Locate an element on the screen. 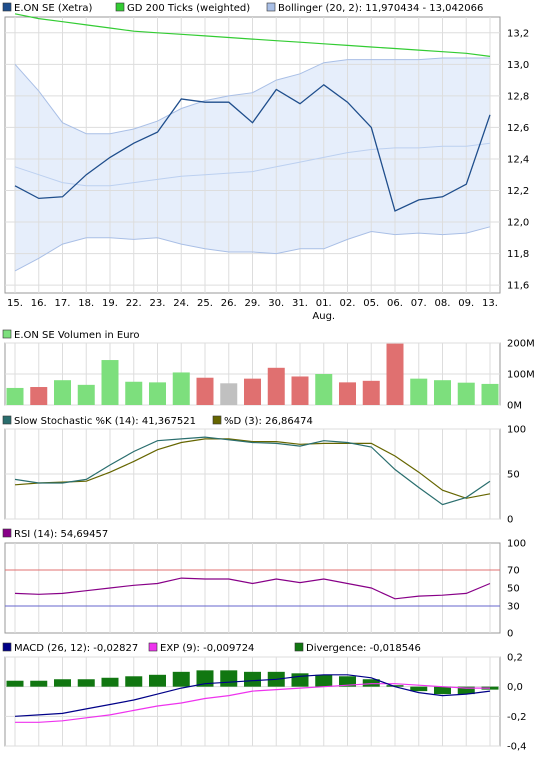 The width and height of the screenshot is (545, 759). price-line is located at coordinates (252, 147).